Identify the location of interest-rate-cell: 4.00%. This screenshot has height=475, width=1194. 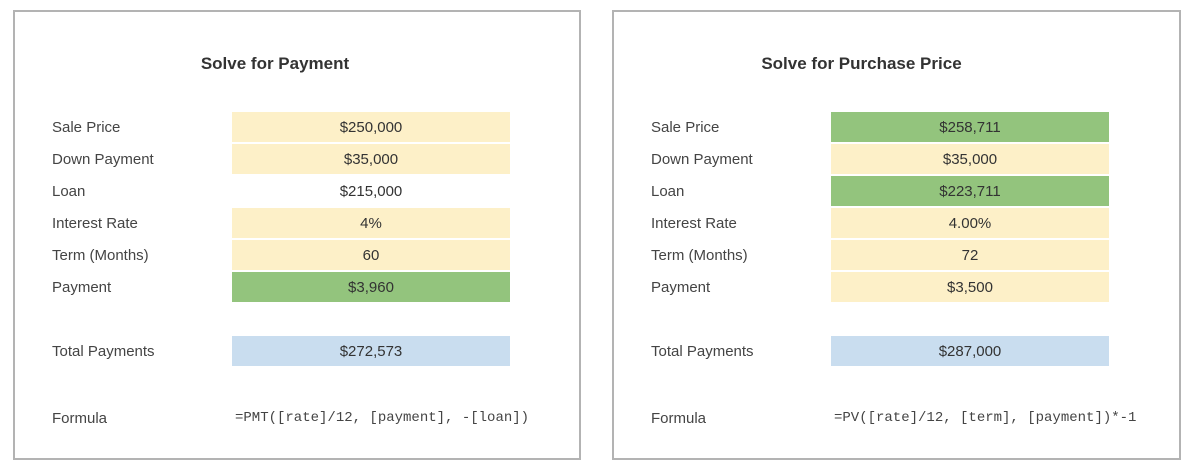
(970, 223).